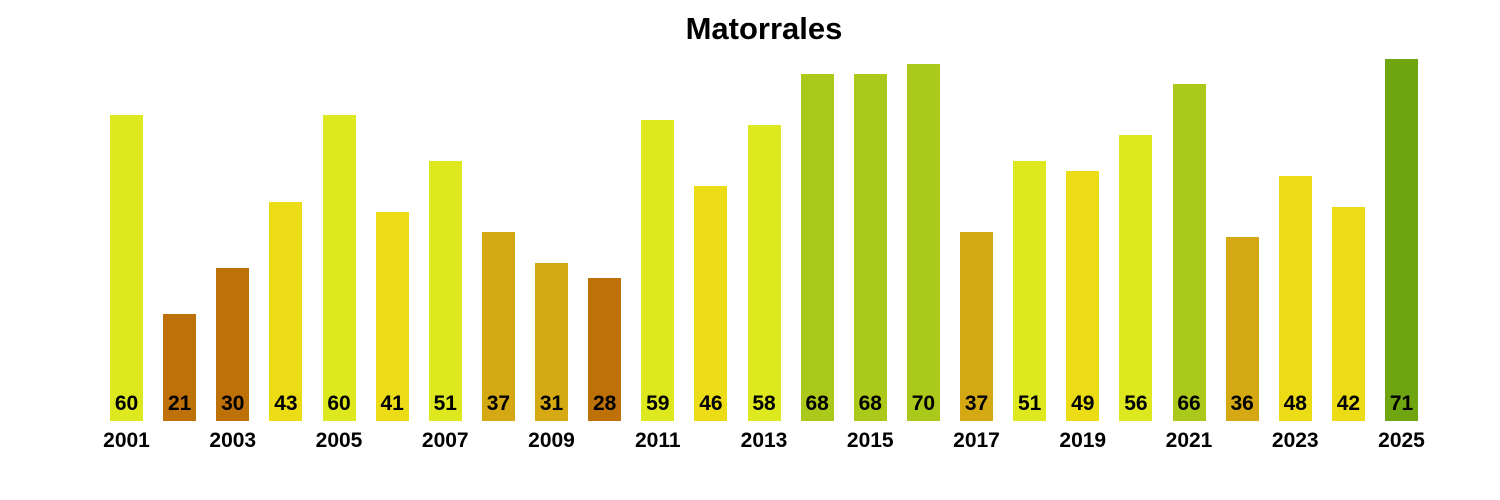  I want to click on bar-2022: 36, so click(1242, 329).